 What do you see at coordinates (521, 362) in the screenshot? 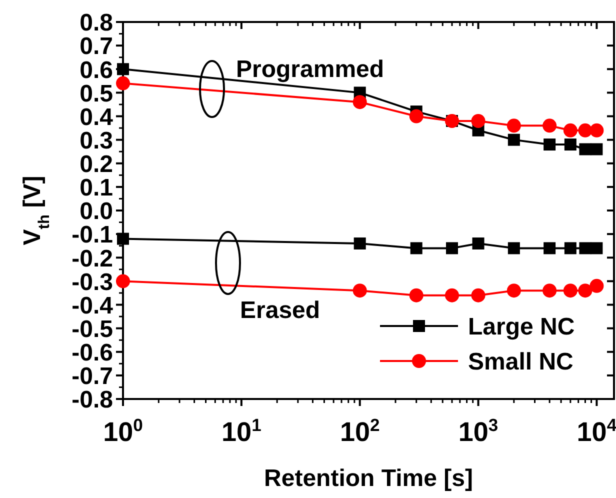
I see `legend-label: Small NC` at bounding box center [521, 362].